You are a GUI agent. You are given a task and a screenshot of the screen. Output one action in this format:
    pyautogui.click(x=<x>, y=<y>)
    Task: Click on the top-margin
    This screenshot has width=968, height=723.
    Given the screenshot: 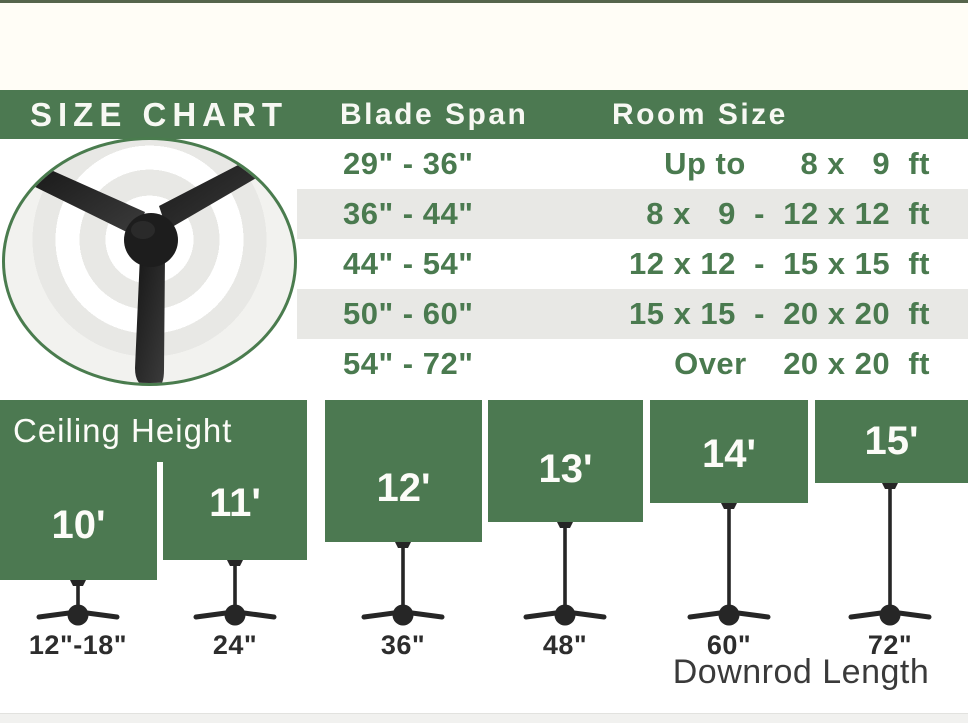 What is the action you would take?
    pyautogui.click(x=484, y=46)
    